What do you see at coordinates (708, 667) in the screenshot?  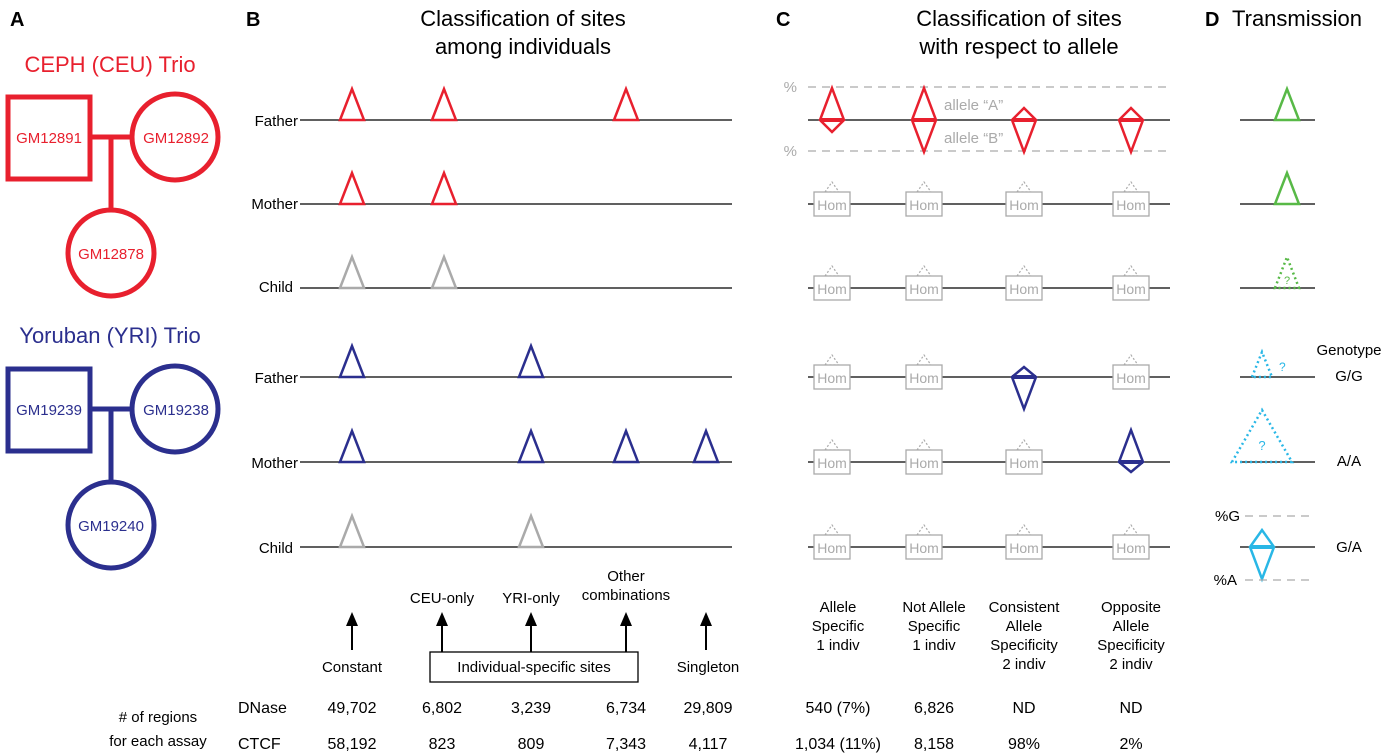 I see `category-singleton: Singleton` at bounding box center [708, 667].